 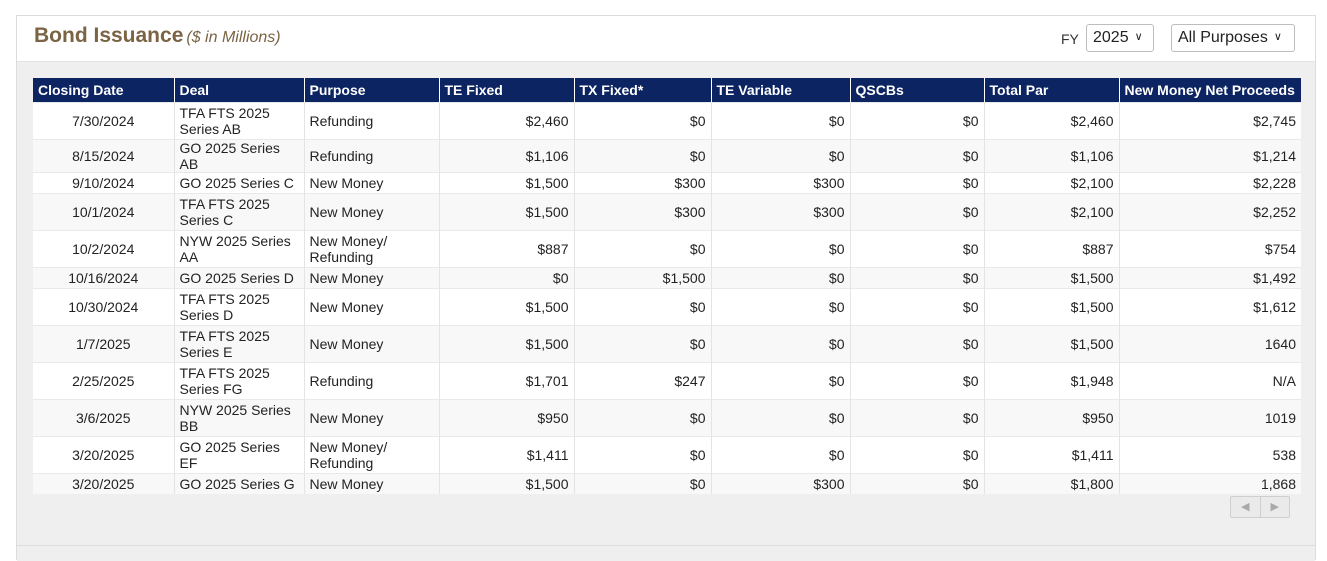 What do you see at coordinates (1120, 38) in the screenshot?
I see `fy-select: 2025 ∨` at bounding box center [1120, 38].